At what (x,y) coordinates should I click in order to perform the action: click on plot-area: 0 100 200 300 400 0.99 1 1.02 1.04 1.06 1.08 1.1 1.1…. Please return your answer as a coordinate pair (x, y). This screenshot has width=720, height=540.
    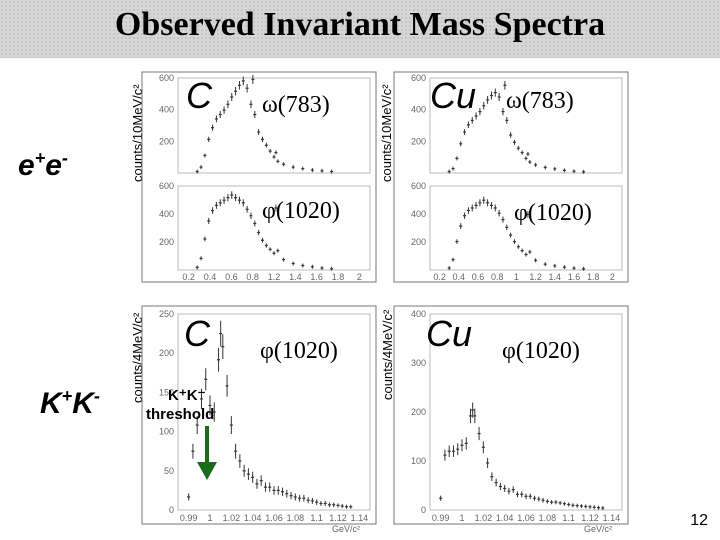
    Looking at the image, I should click on (517, 421).